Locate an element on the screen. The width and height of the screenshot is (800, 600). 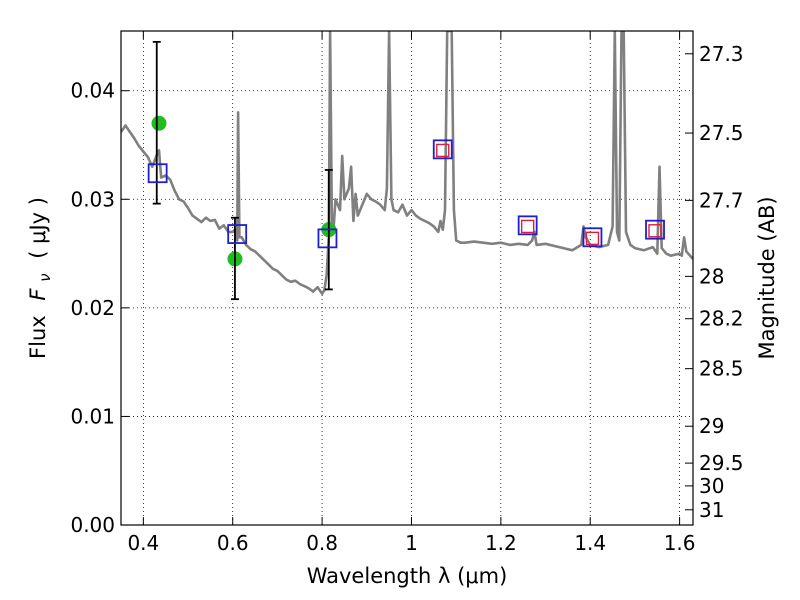
y-axis-label-left: Flux F ν ( μJy ) is located at coordinates (40, 278).